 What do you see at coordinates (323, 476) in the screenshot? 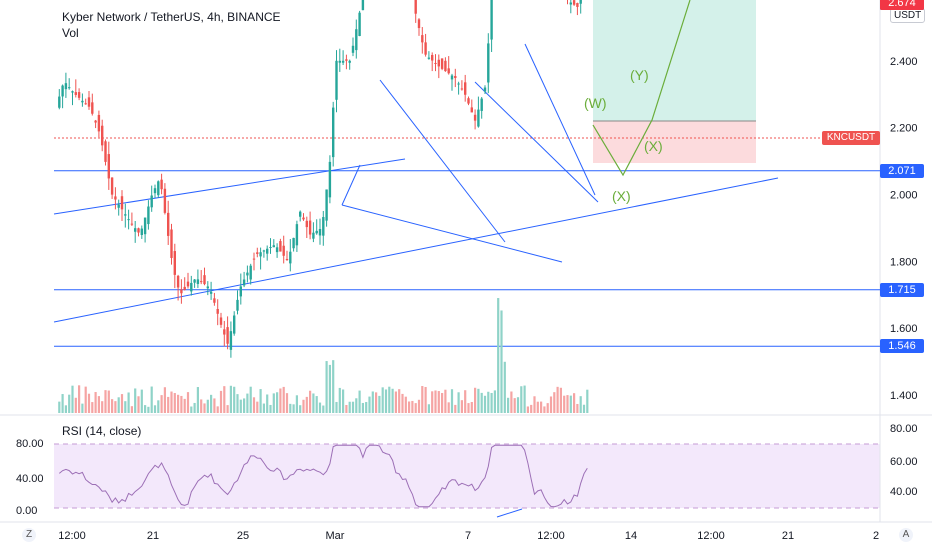
I see `rsi-line` at bounding box center [323, 476].